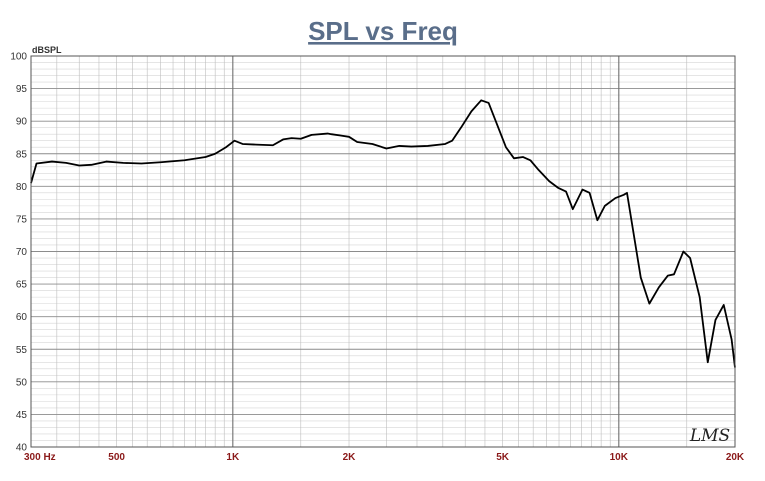  I want to click on y-tick-label: 85, so click(22, 154).